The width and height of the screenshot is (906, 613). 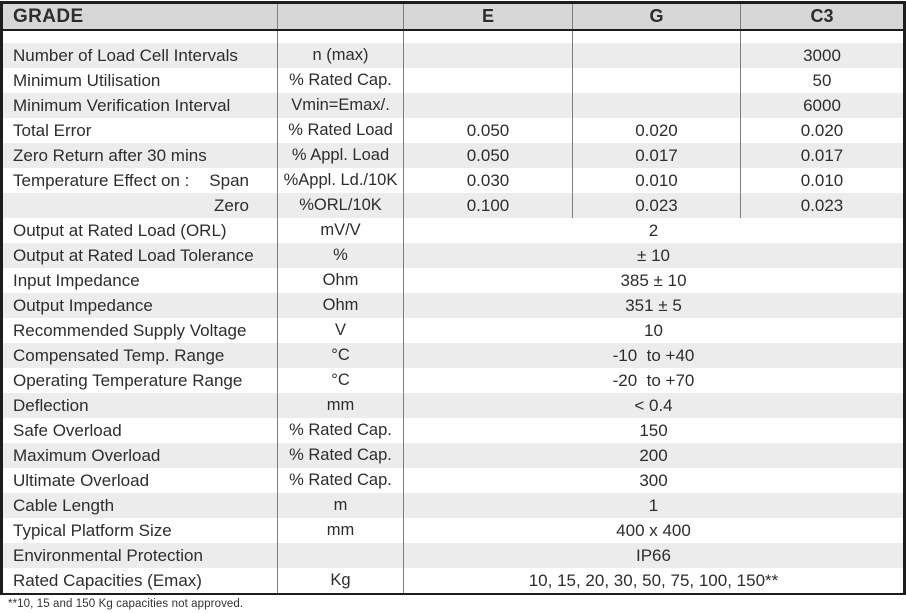 I want to click on row-label: Input Impedance, so click(x=76, y=280).